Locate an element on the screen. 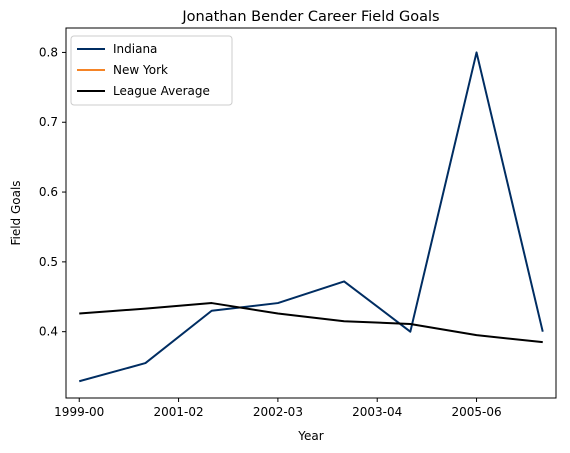 The height and width of the screenshot is (453, 570). x-tick-label: 2005-06 is located at coordinates (476, 412).